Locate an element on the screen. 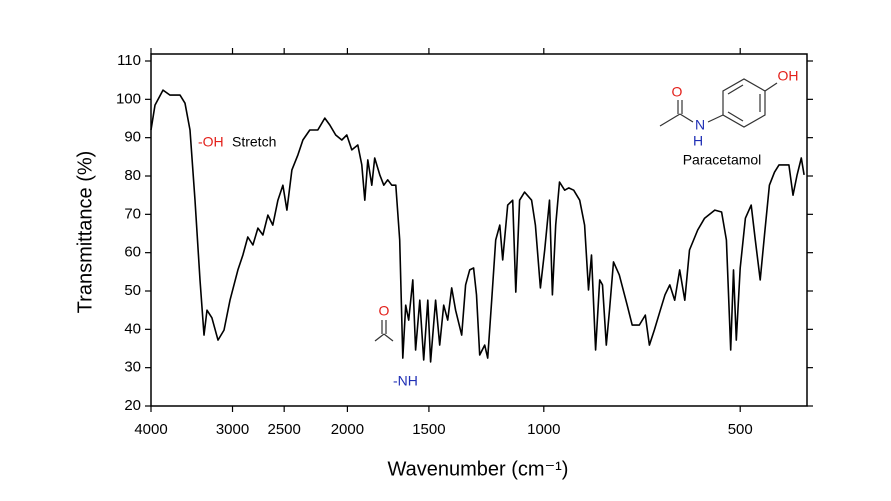  annotation: -NH is located at coordinates (405, 381).